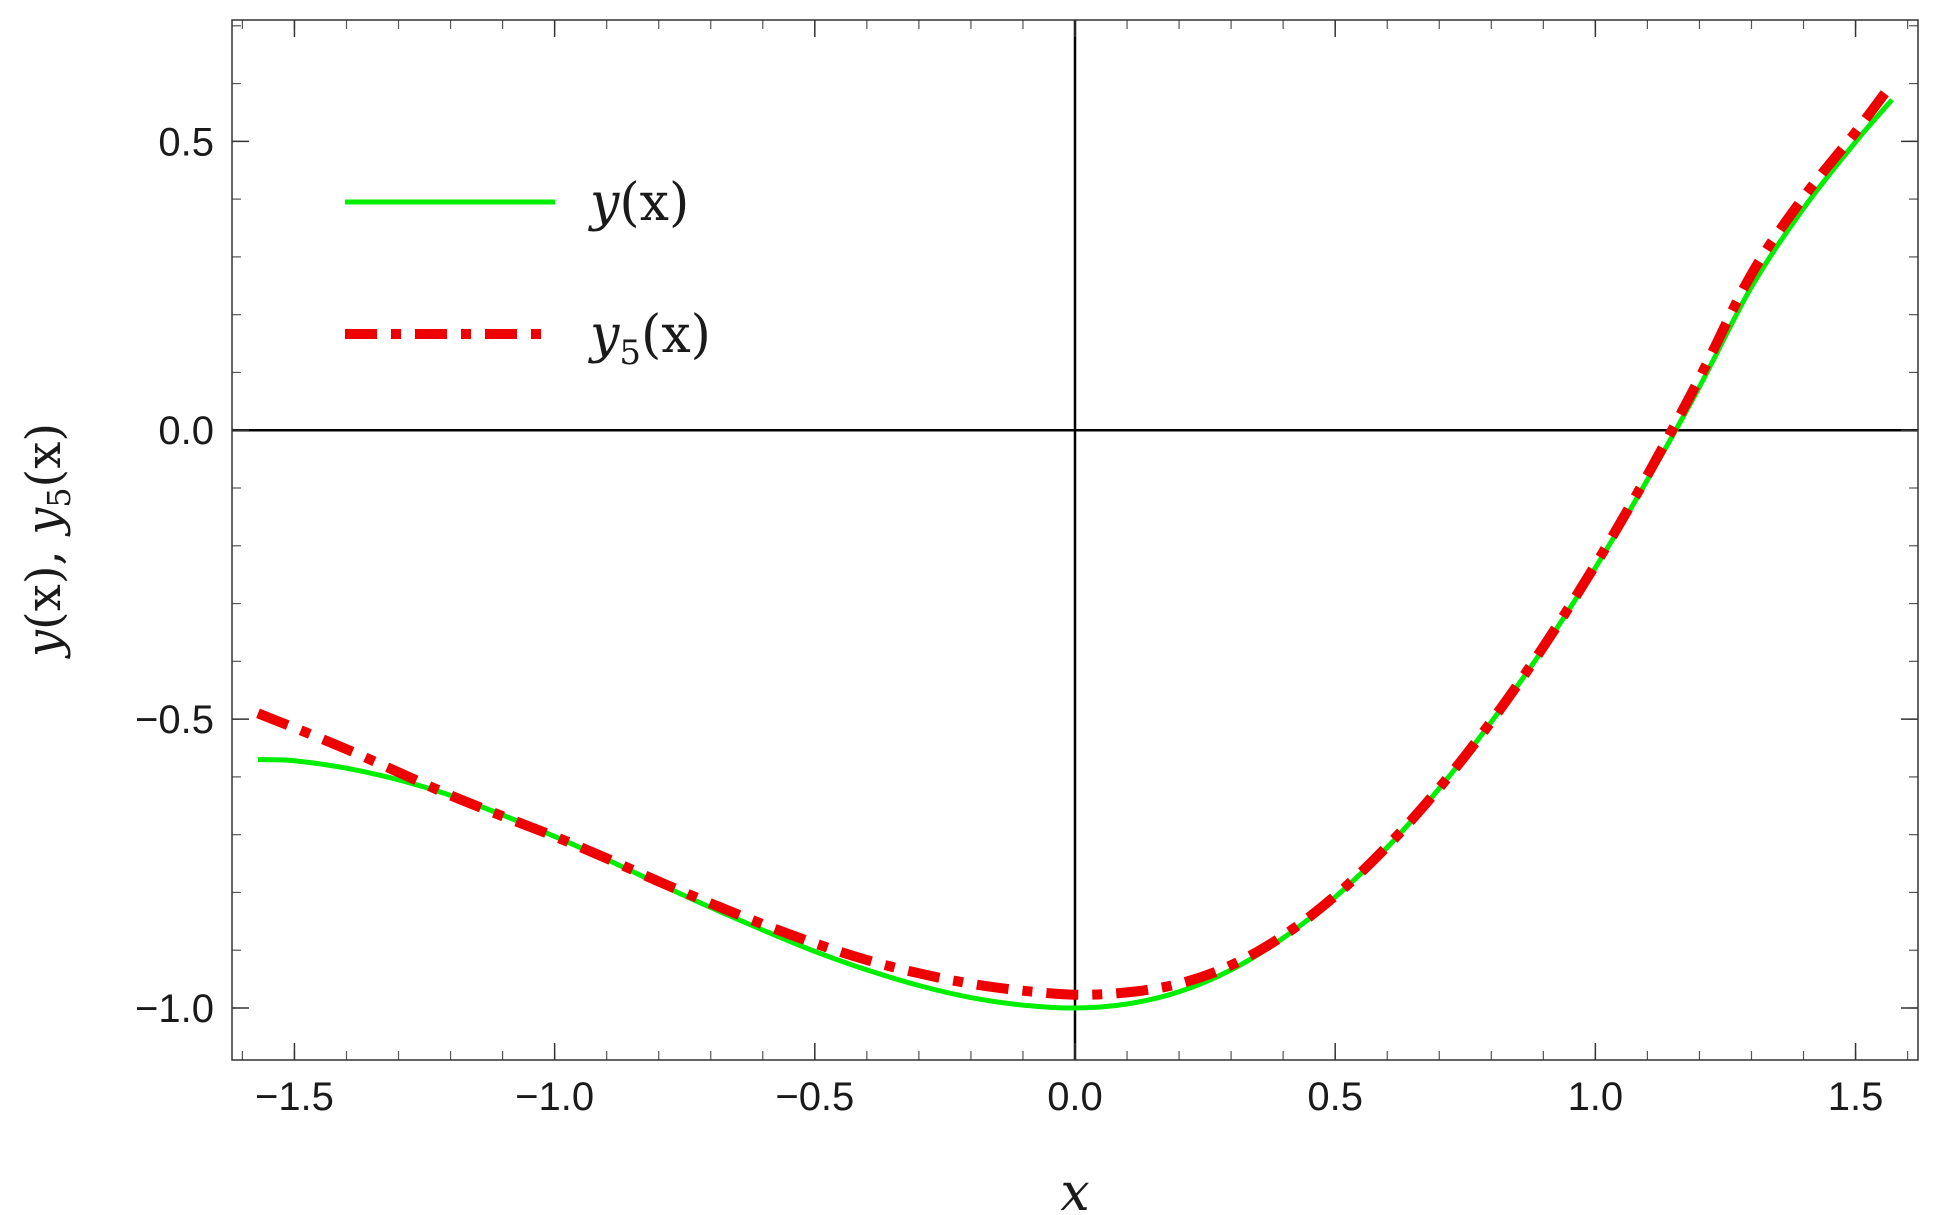  I want to click on legend-label-2: y5(x), so click(649, 339).